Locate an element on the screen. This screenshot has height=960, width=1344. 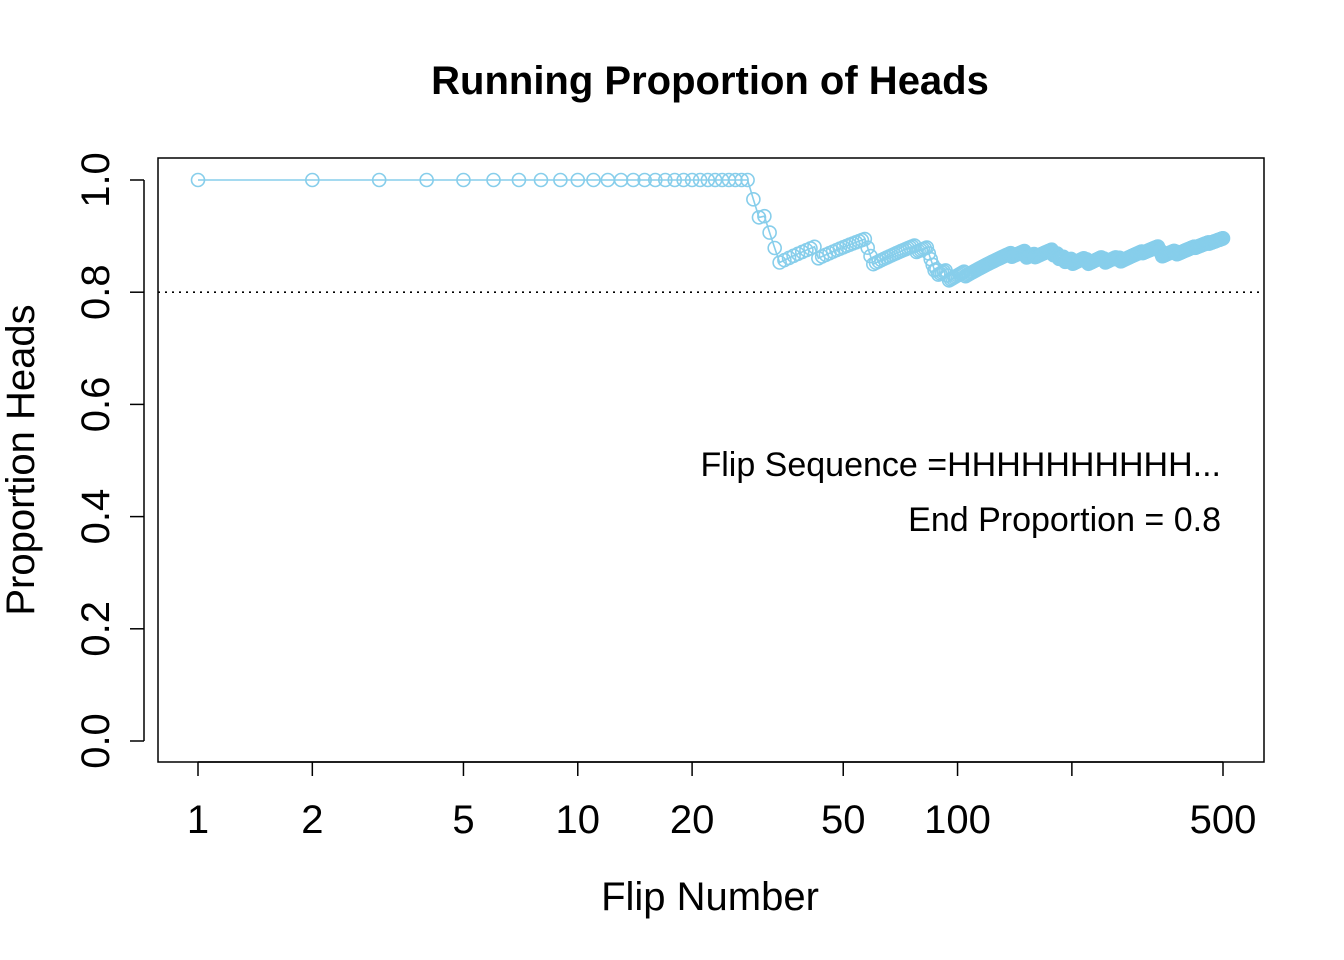
annotation-end-proportion: End Proportion = 0.8 is located at coordinates (1064, 520).